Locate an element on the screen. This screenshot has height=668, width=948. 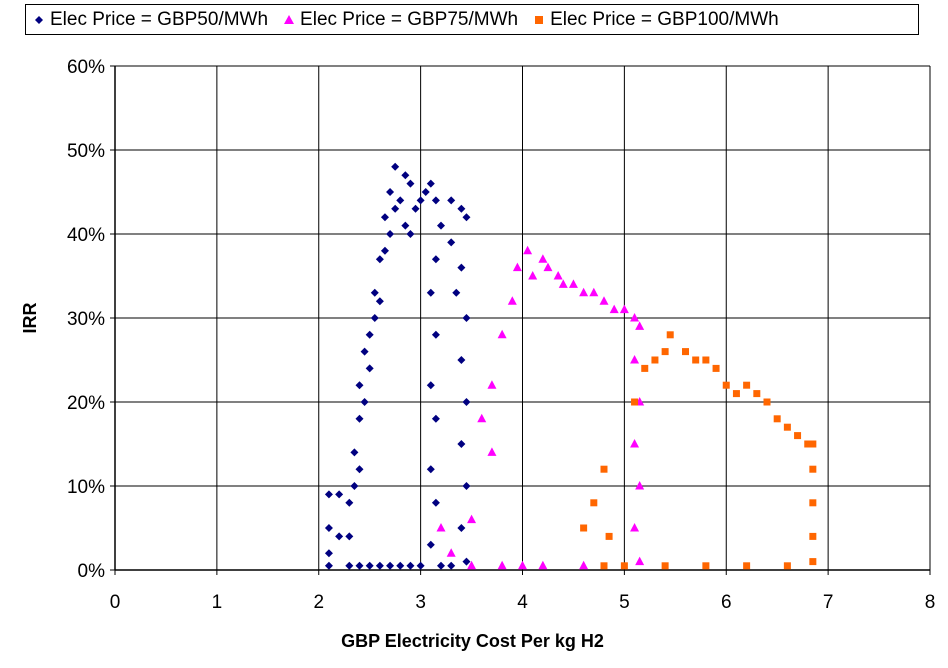
square-marker-icon is located at coordinates (539, 19).